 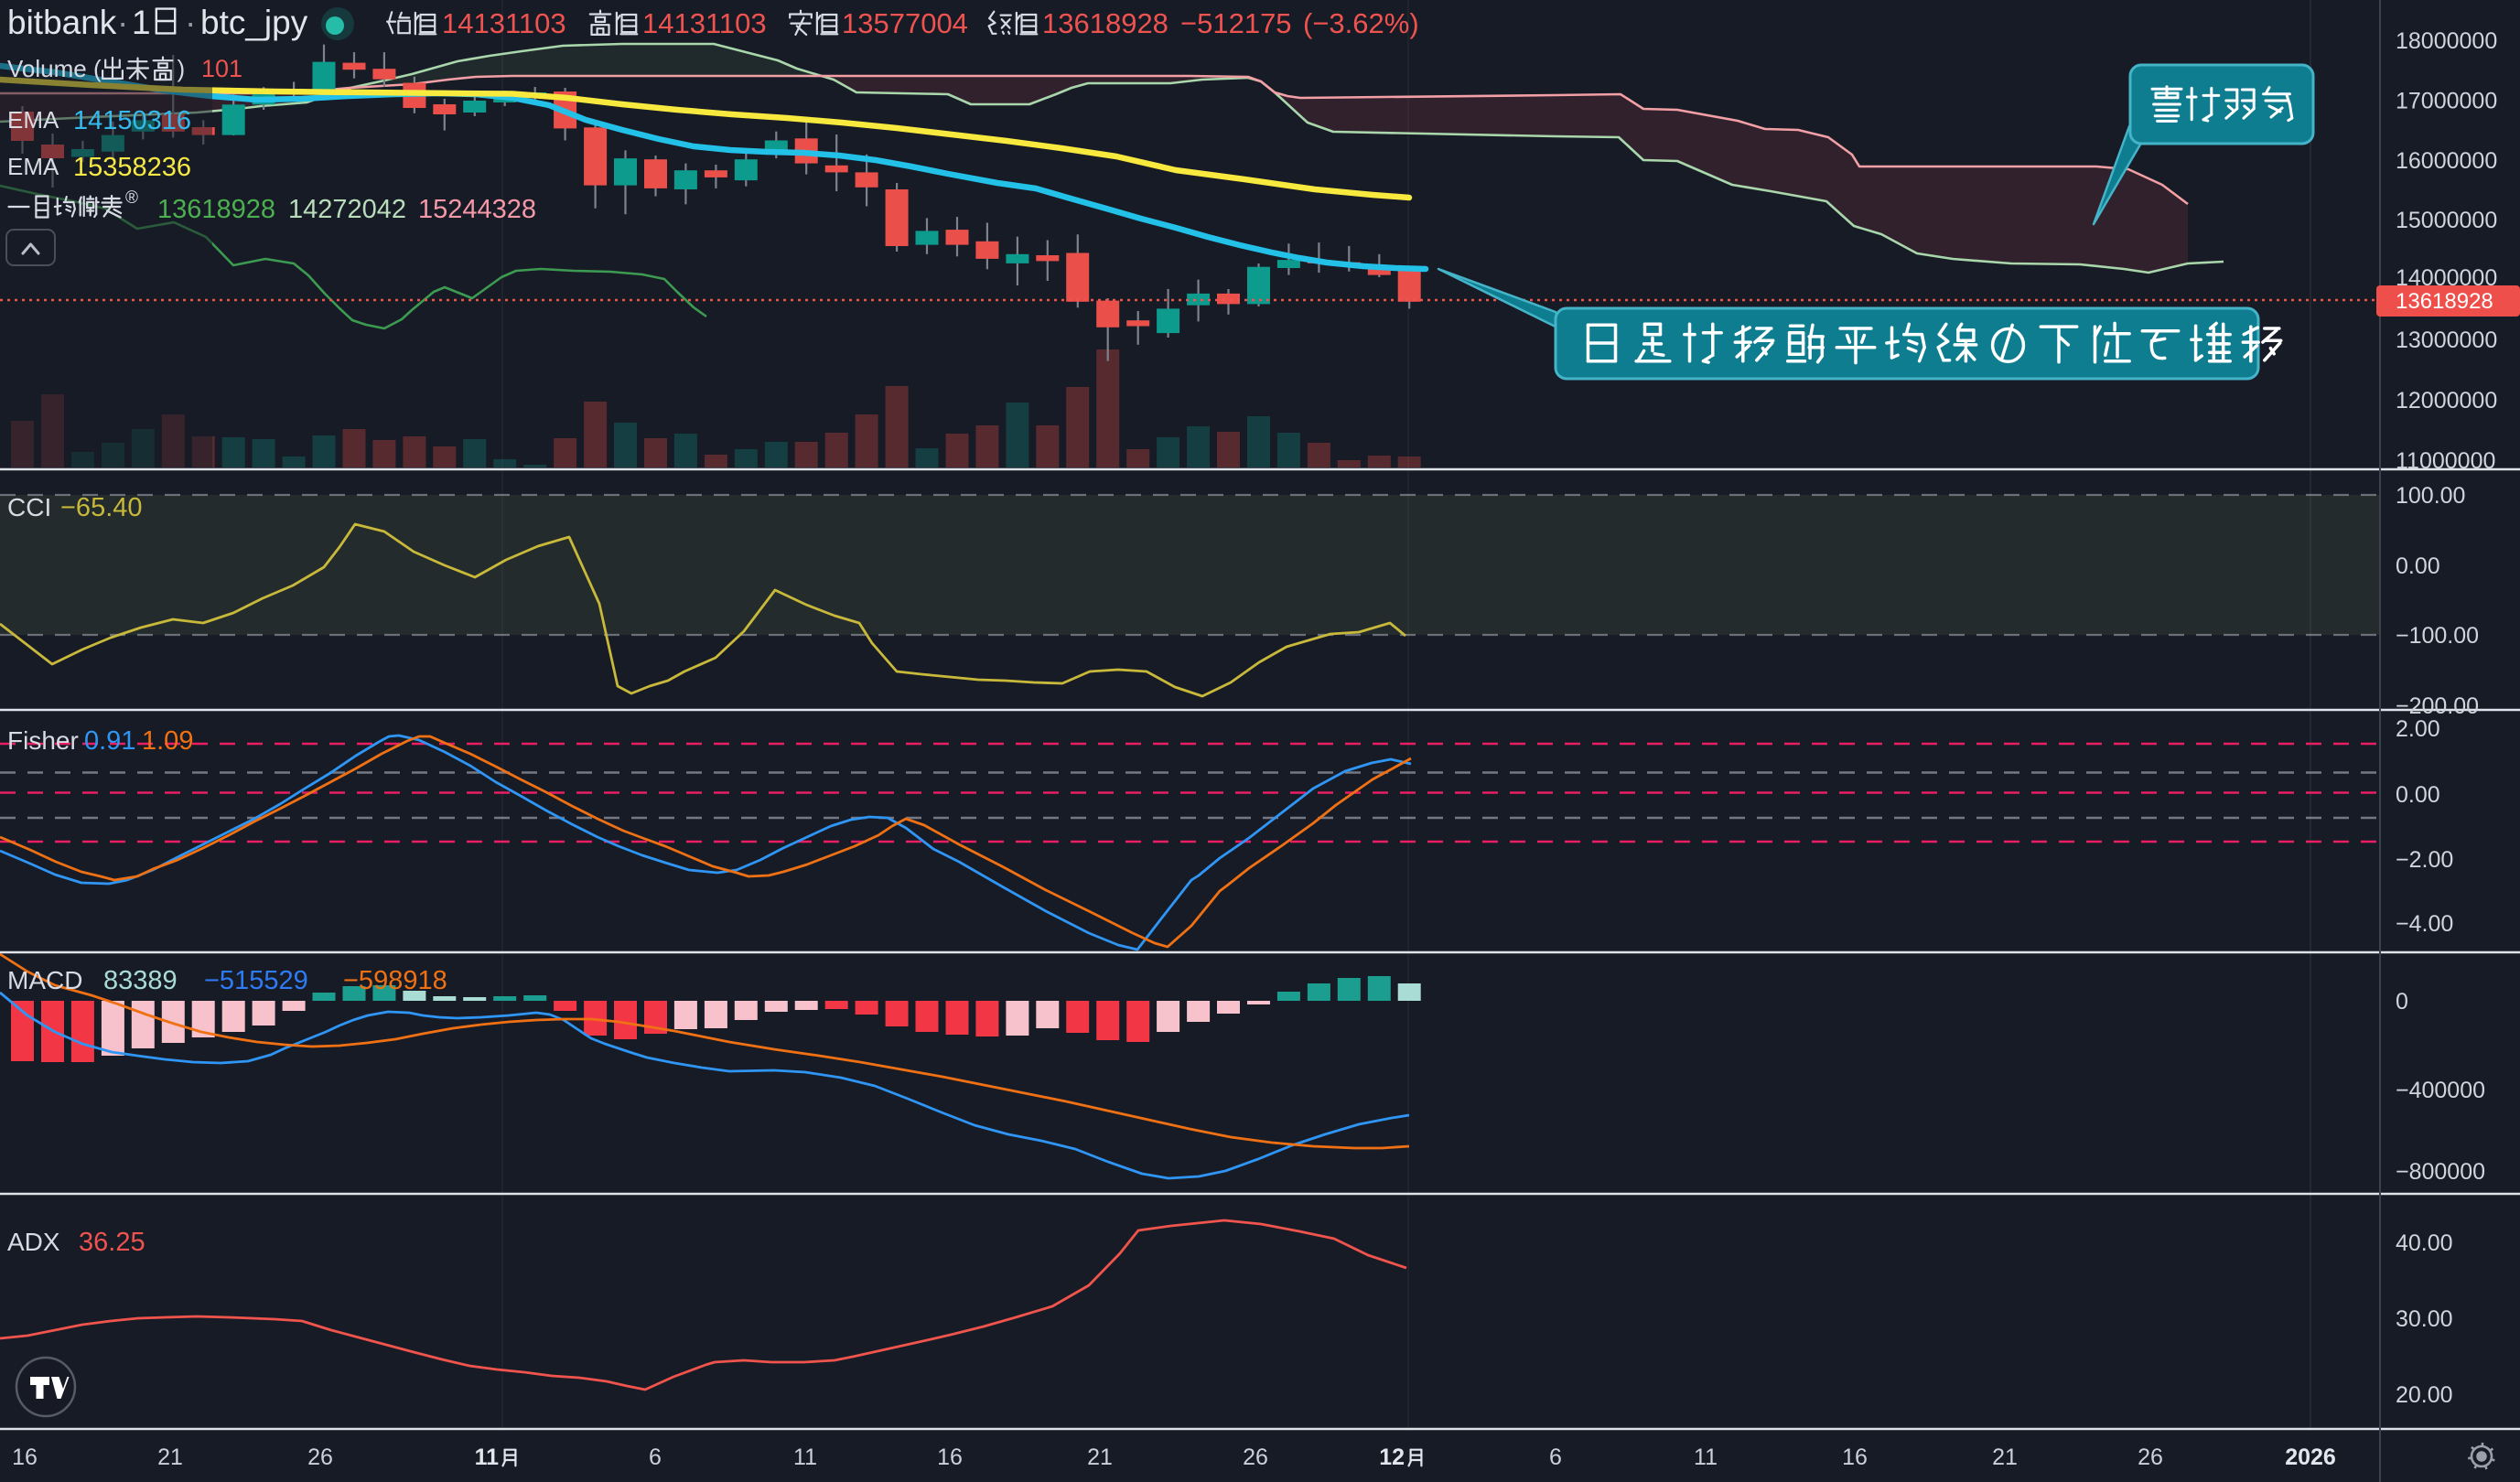 I want to click on svg-text: 83389, so click(x=140, y=981).